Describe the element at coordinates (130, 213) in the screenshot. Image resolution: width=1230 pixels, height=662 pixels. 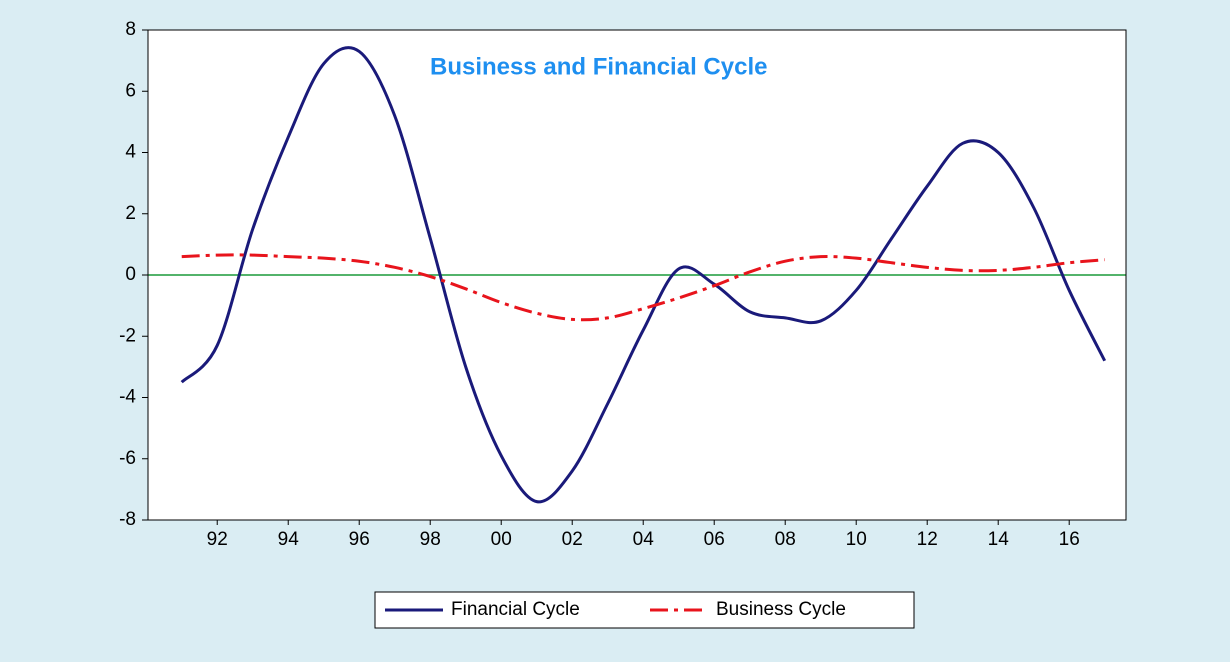
I see `y-tick-label: 2` at that location.